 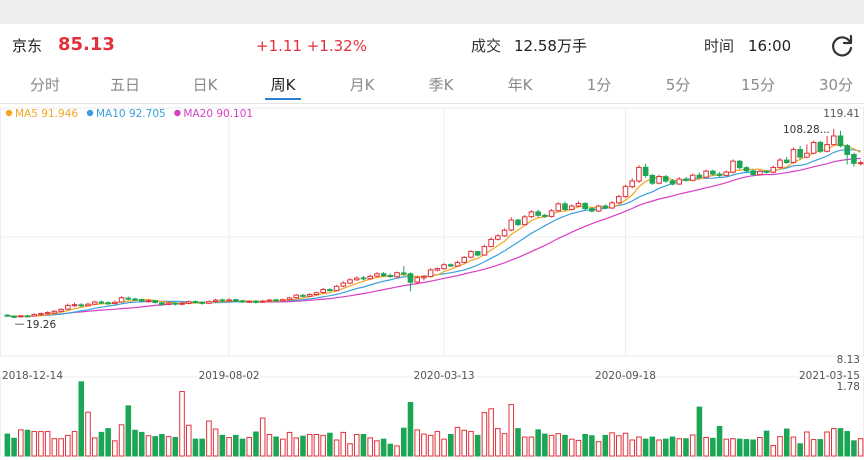 What do you see at coordinates (46, 114) in the screenshot?
I see `ma-legend-text-1: MA5 91.946` at bounding box center [46, 114].